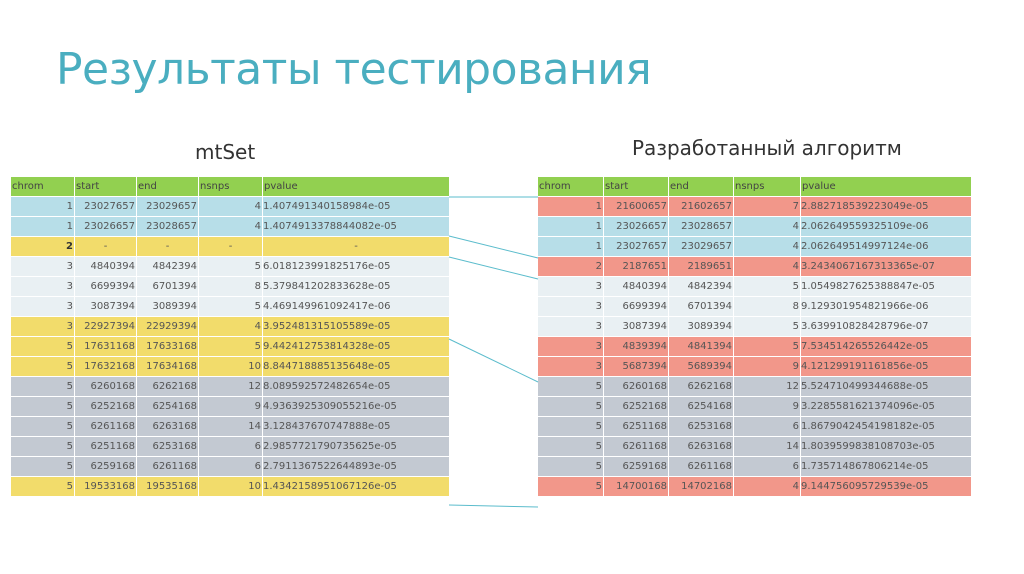 The image size is (1024, 574). I want to click on table-cell: 6252168, so click(105, 406).